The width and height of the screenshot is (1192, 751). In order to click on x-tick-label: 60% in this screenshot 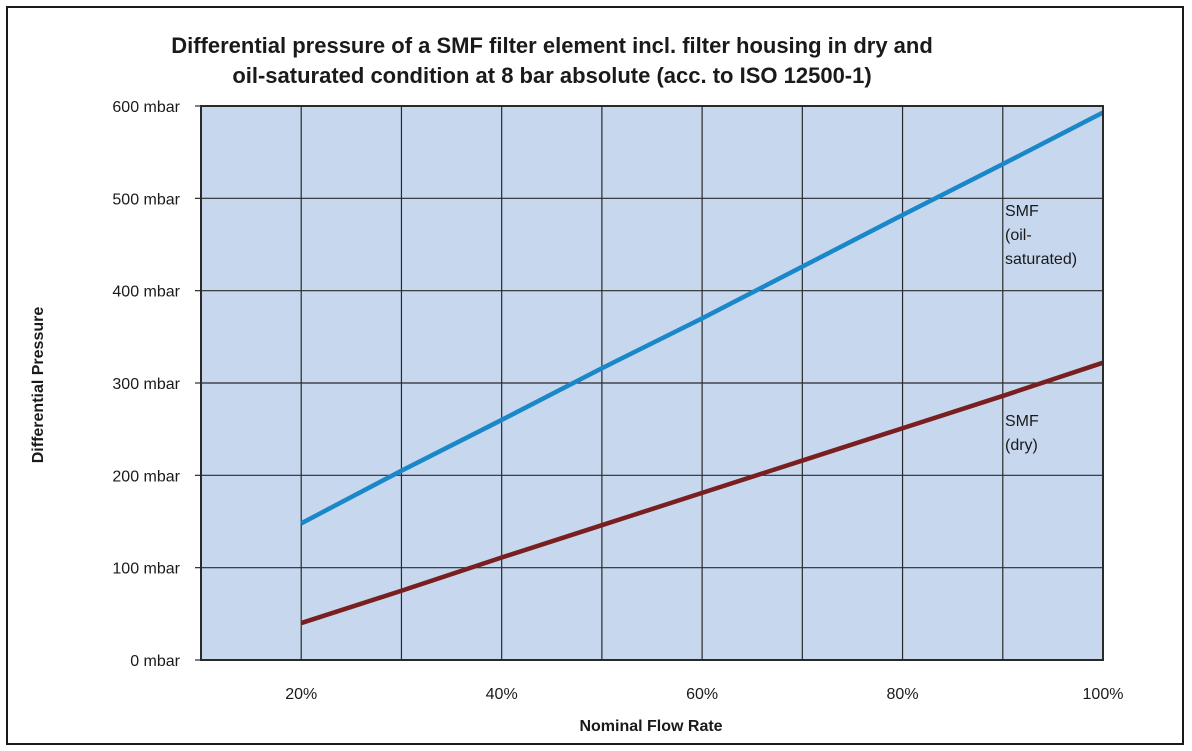, I will do `click(702, 694)`.